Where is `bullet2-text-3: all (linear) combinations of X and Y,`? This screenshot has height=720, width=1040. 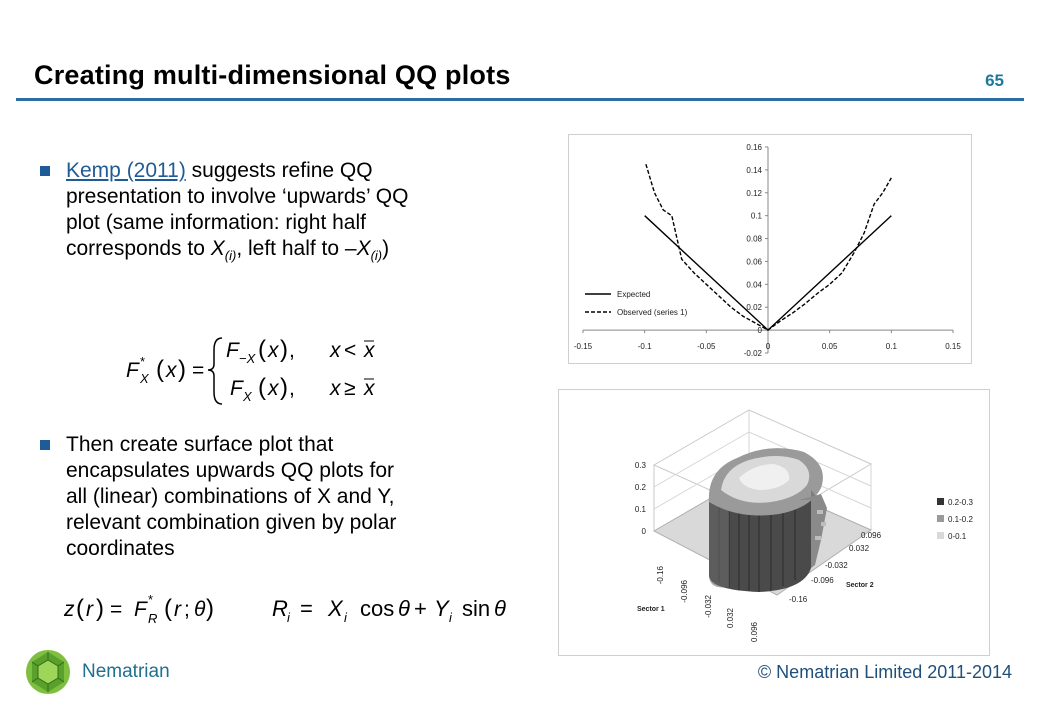
bullet2-text-3: all (linear) combinations of X and Y, is located at coordinates (230, 496).